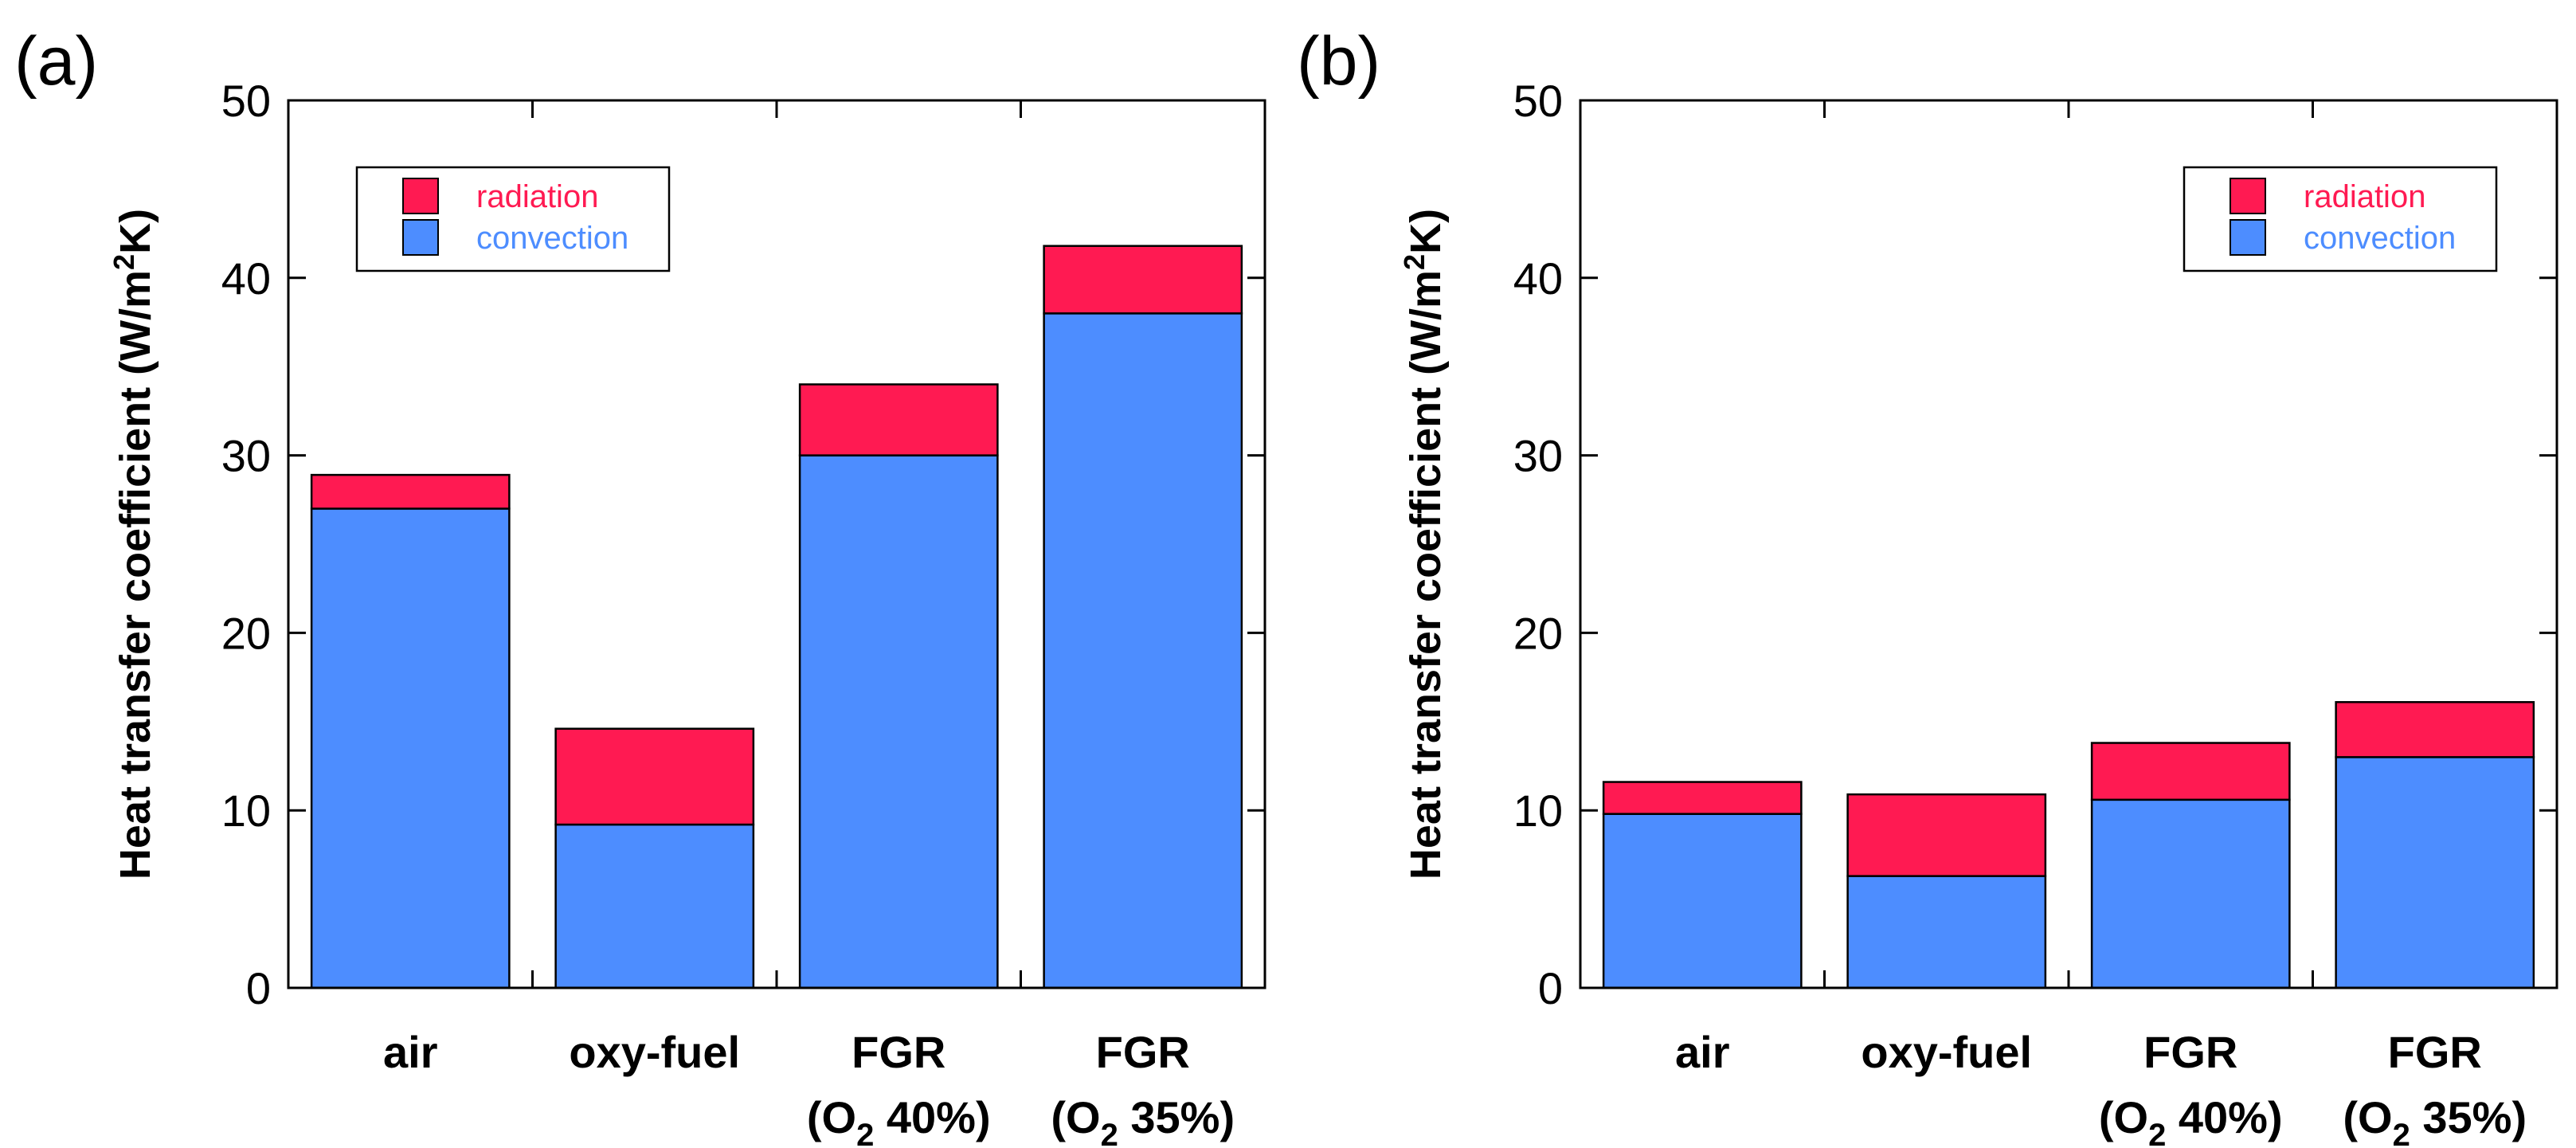  Describe the element at coordinates (56, 61) in the screenshot. I see `panel-label: (a)` at that location.